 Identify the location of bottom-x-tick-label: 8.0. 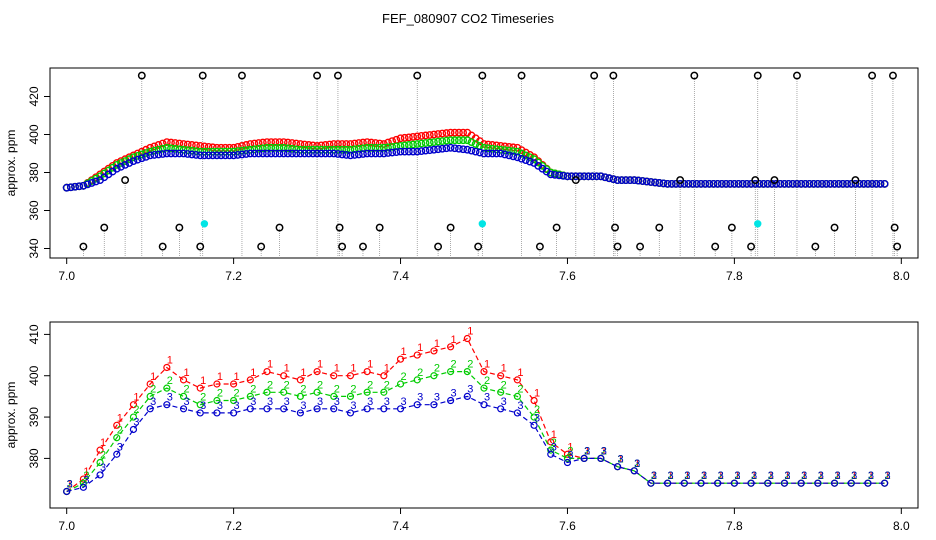
(901, 526).